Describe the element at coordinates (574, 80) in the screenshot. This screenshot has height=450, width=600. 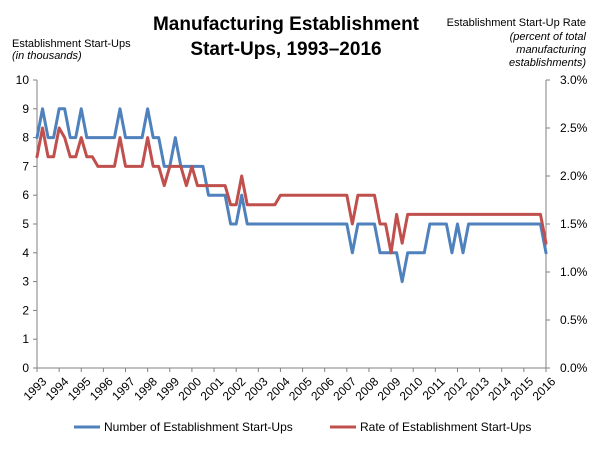
I see `right-tick-label: 3.0%` at that location.